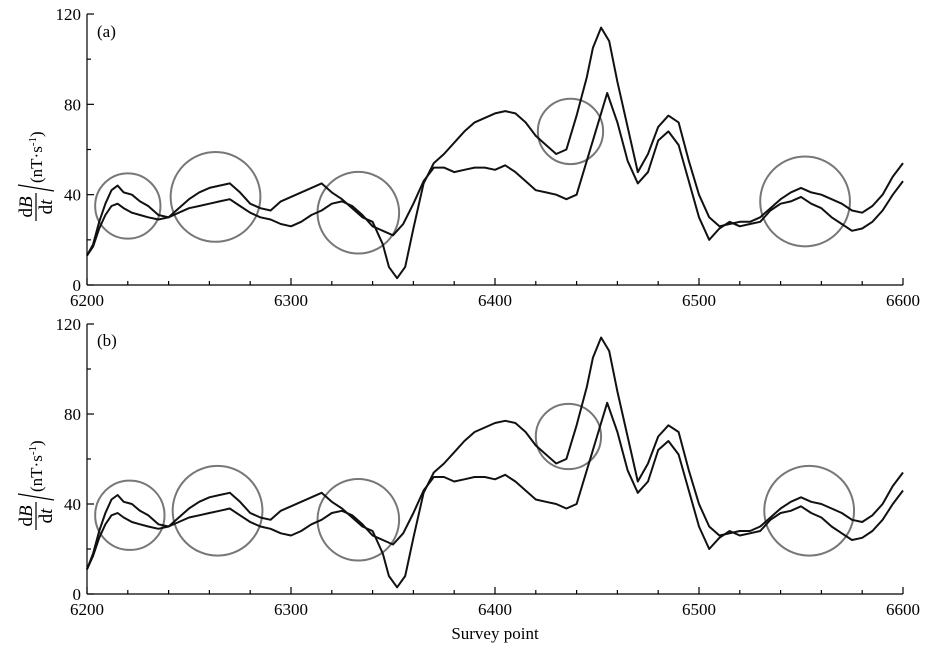  Describe the element at coordinates (903, 300) in the screenshot. I see `x-tick-label-a-6600: 6600` at that location.